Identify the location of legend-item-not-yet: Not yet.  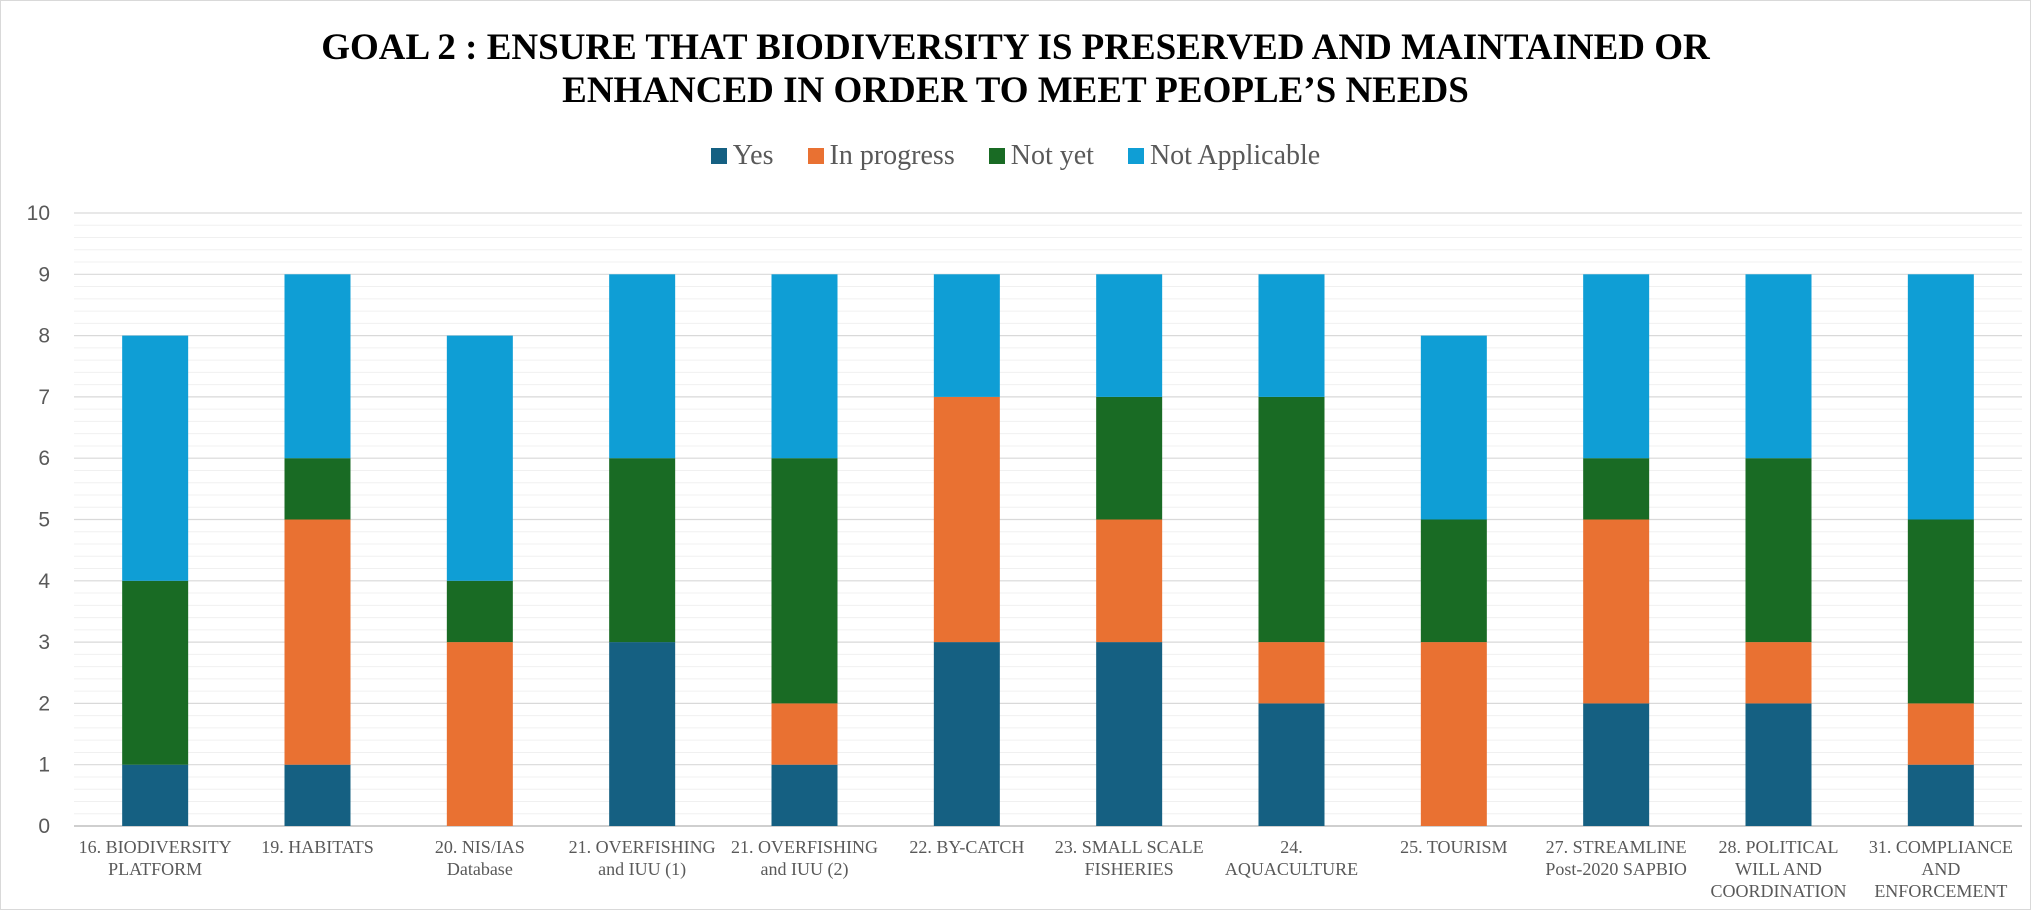
(1041, 156).